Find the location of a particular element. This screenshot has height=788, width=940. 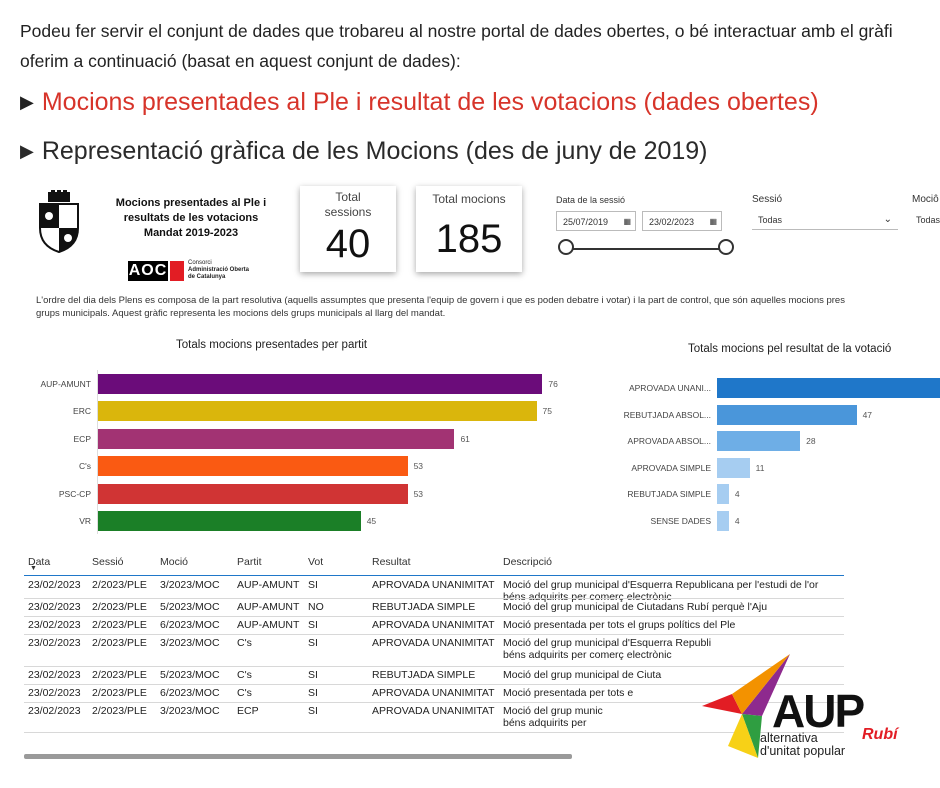

chevron-down-icon: ⌄ is located at coordinates (887, 219).